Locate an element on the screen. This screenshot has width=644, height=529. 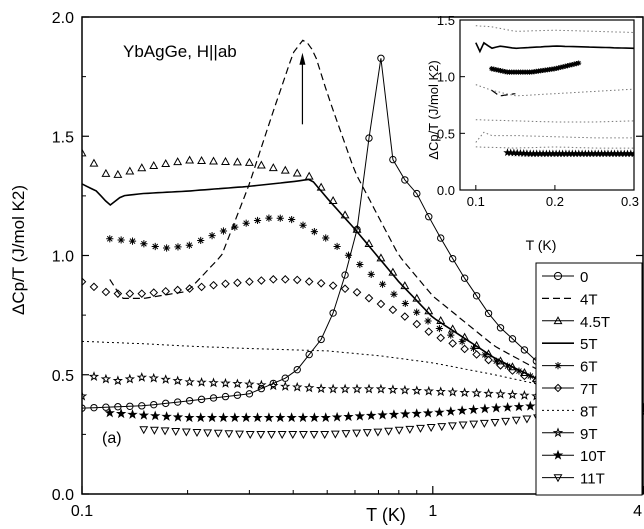
inset-y-axis-label: ΔCp/T (J/mol K2) is located at coordinates (433, 109).